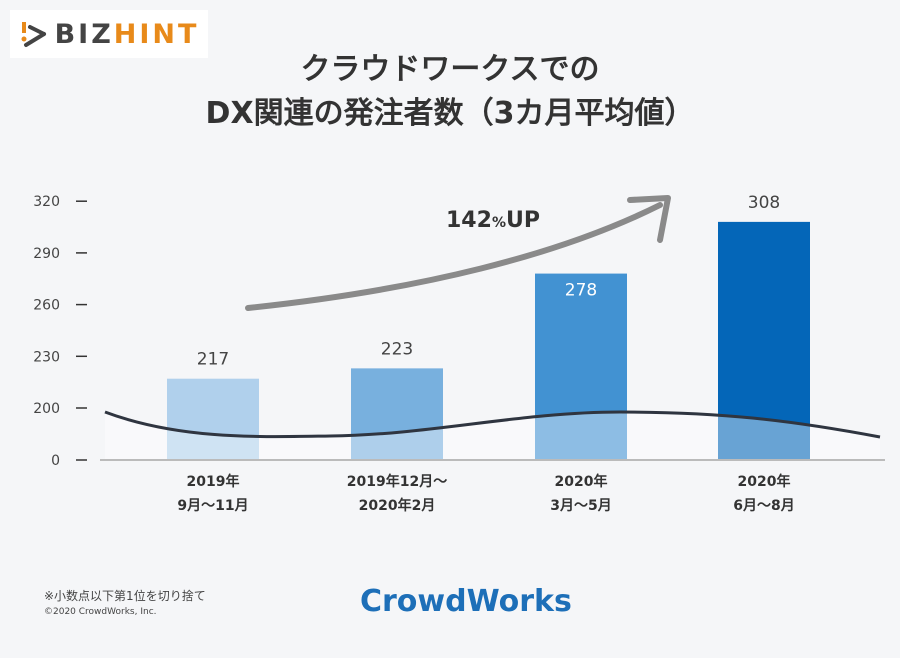 The width and height of the screenshot is (900, 658). Describe the element at coordinates (397, 349) in the screenshot. I see `data-label: 223` at that location.